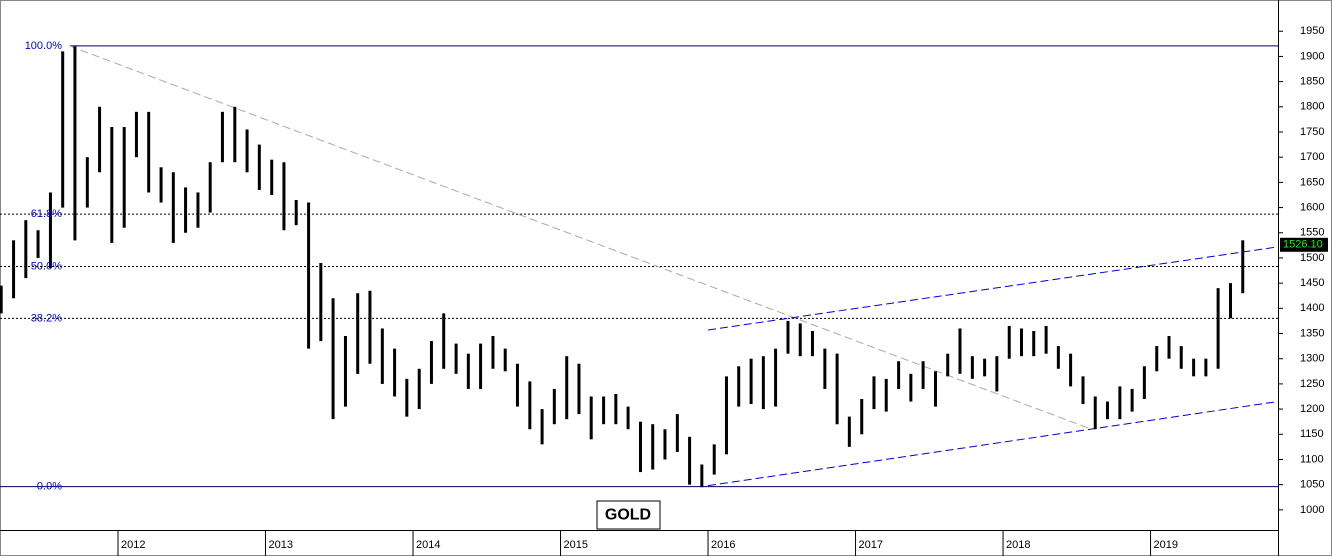 The height and width of the screenshot is (556, 1332). Describe the element at coordinates (1312, 233) in the screenshot. I see `y-tick-label: 1550` at that location.